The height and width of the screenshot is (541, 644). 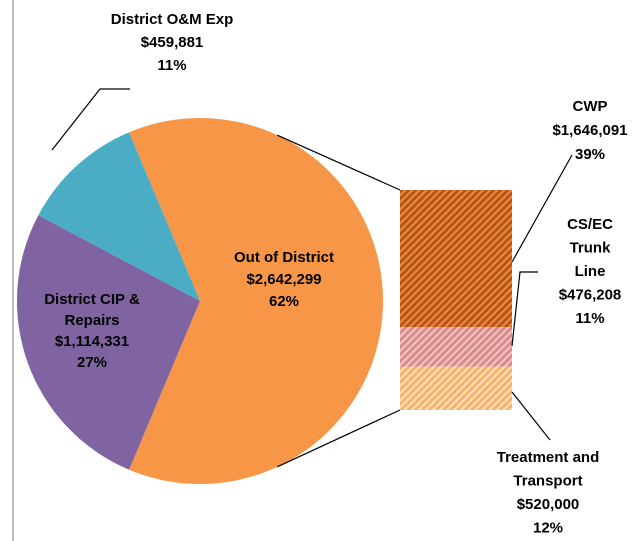 What do you see at coordinates (590, 106) in the screenshot?
I see `category-label: CWP` at bounding box center [590, 106].